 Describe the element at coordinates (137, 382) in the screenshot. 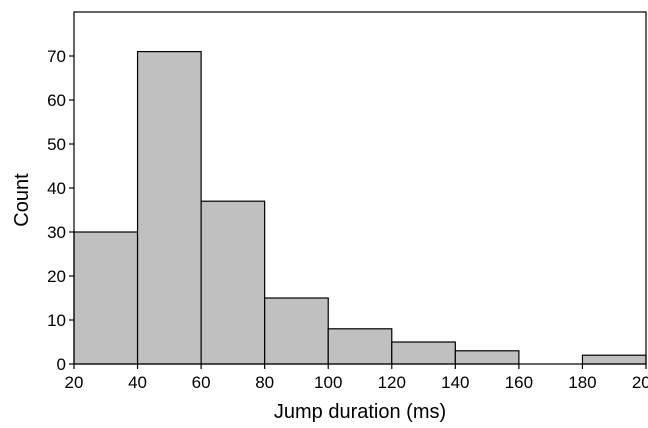

I see `x-tick-label: 40` at that location.